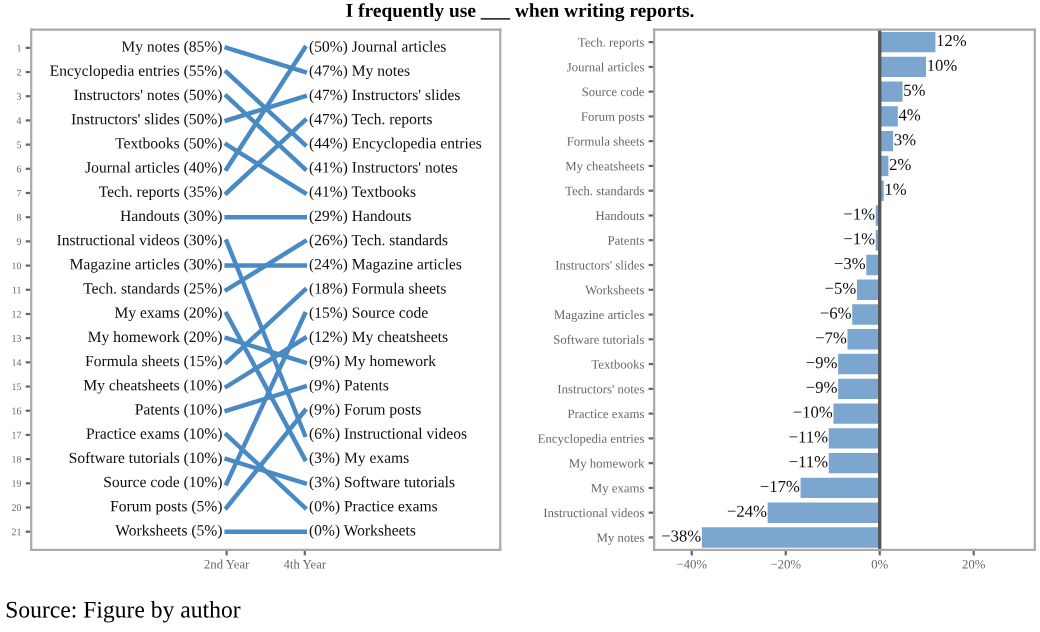 The height and width of the screenshot is (632, 1040). Describe the element at coordinates (952, 41) in the screenshot. I see `data-label: 12%` at that location.